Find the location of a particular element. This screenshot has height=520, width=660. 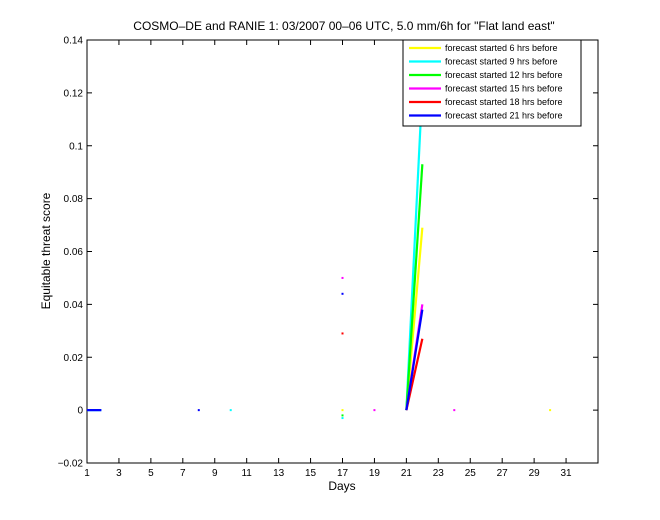

y-tick-label: 0 is located at coordinates (80, 411).